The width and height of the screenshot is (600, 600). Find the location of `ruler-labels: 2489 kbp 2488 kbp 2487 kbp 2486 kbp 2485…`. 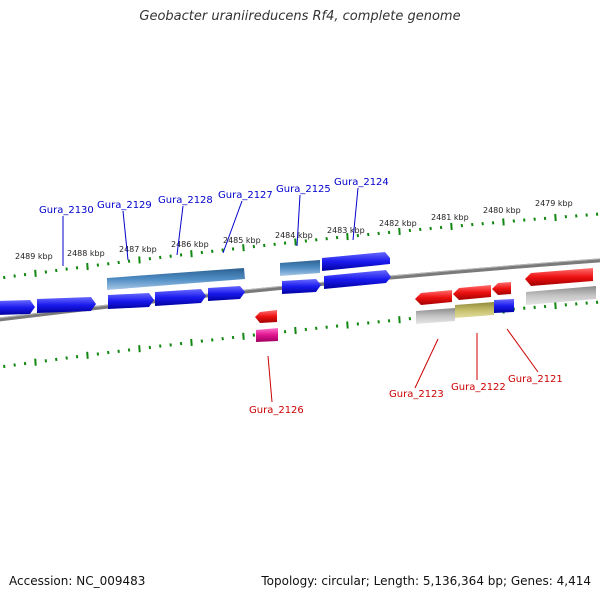

ruler-labels: 2489 kbp 2488 kbp 2487 kbp 2486 kbp 2485… is located at coordinates (294, 230).